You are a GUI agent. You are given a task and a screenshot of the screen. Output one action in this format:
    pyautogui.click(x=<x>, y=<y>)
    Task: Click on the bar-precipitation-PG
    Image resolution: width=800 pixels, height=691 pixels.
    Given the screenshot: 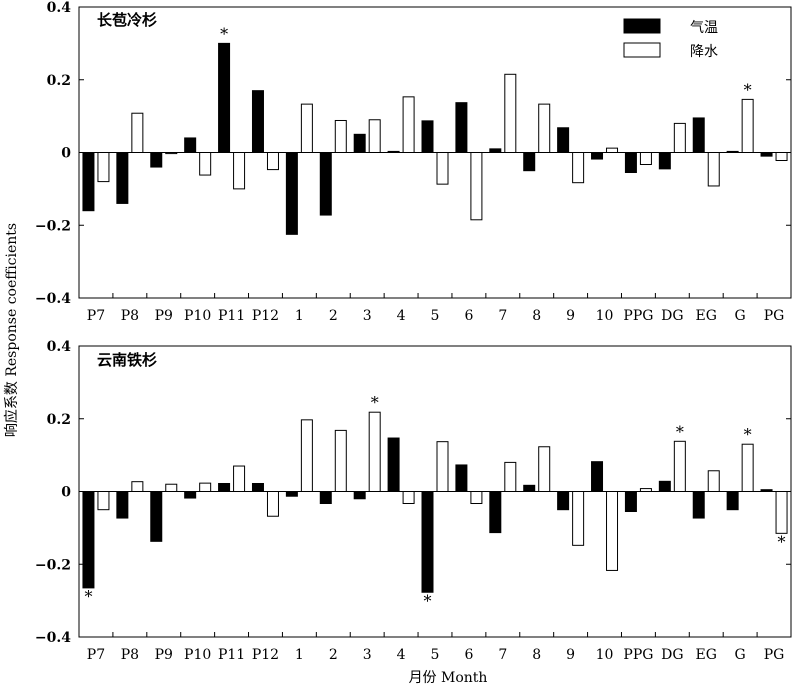 What is the action you would take?
    pyautogui.click(x=781, y=512)
    